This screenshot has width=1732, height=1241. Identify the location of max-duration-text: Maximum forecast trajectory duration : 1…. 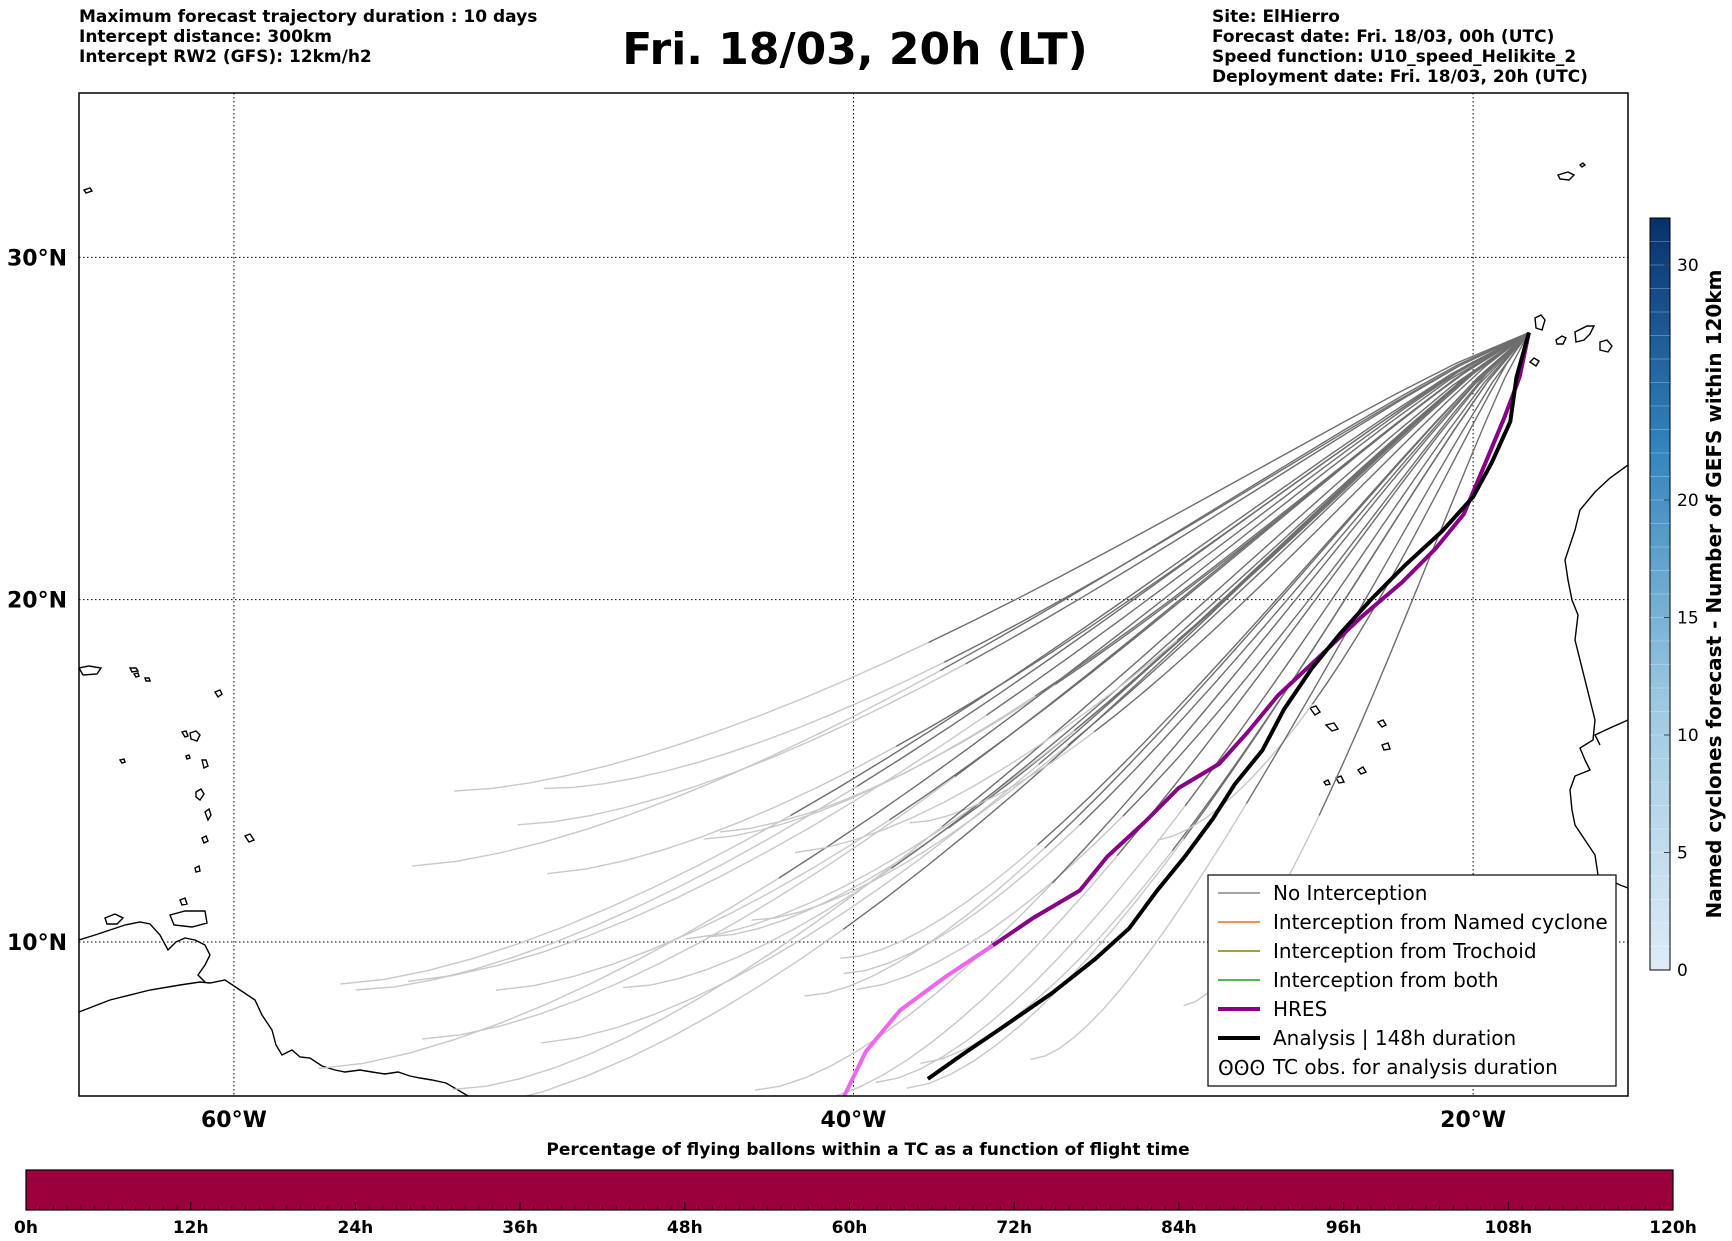
(308, 17).